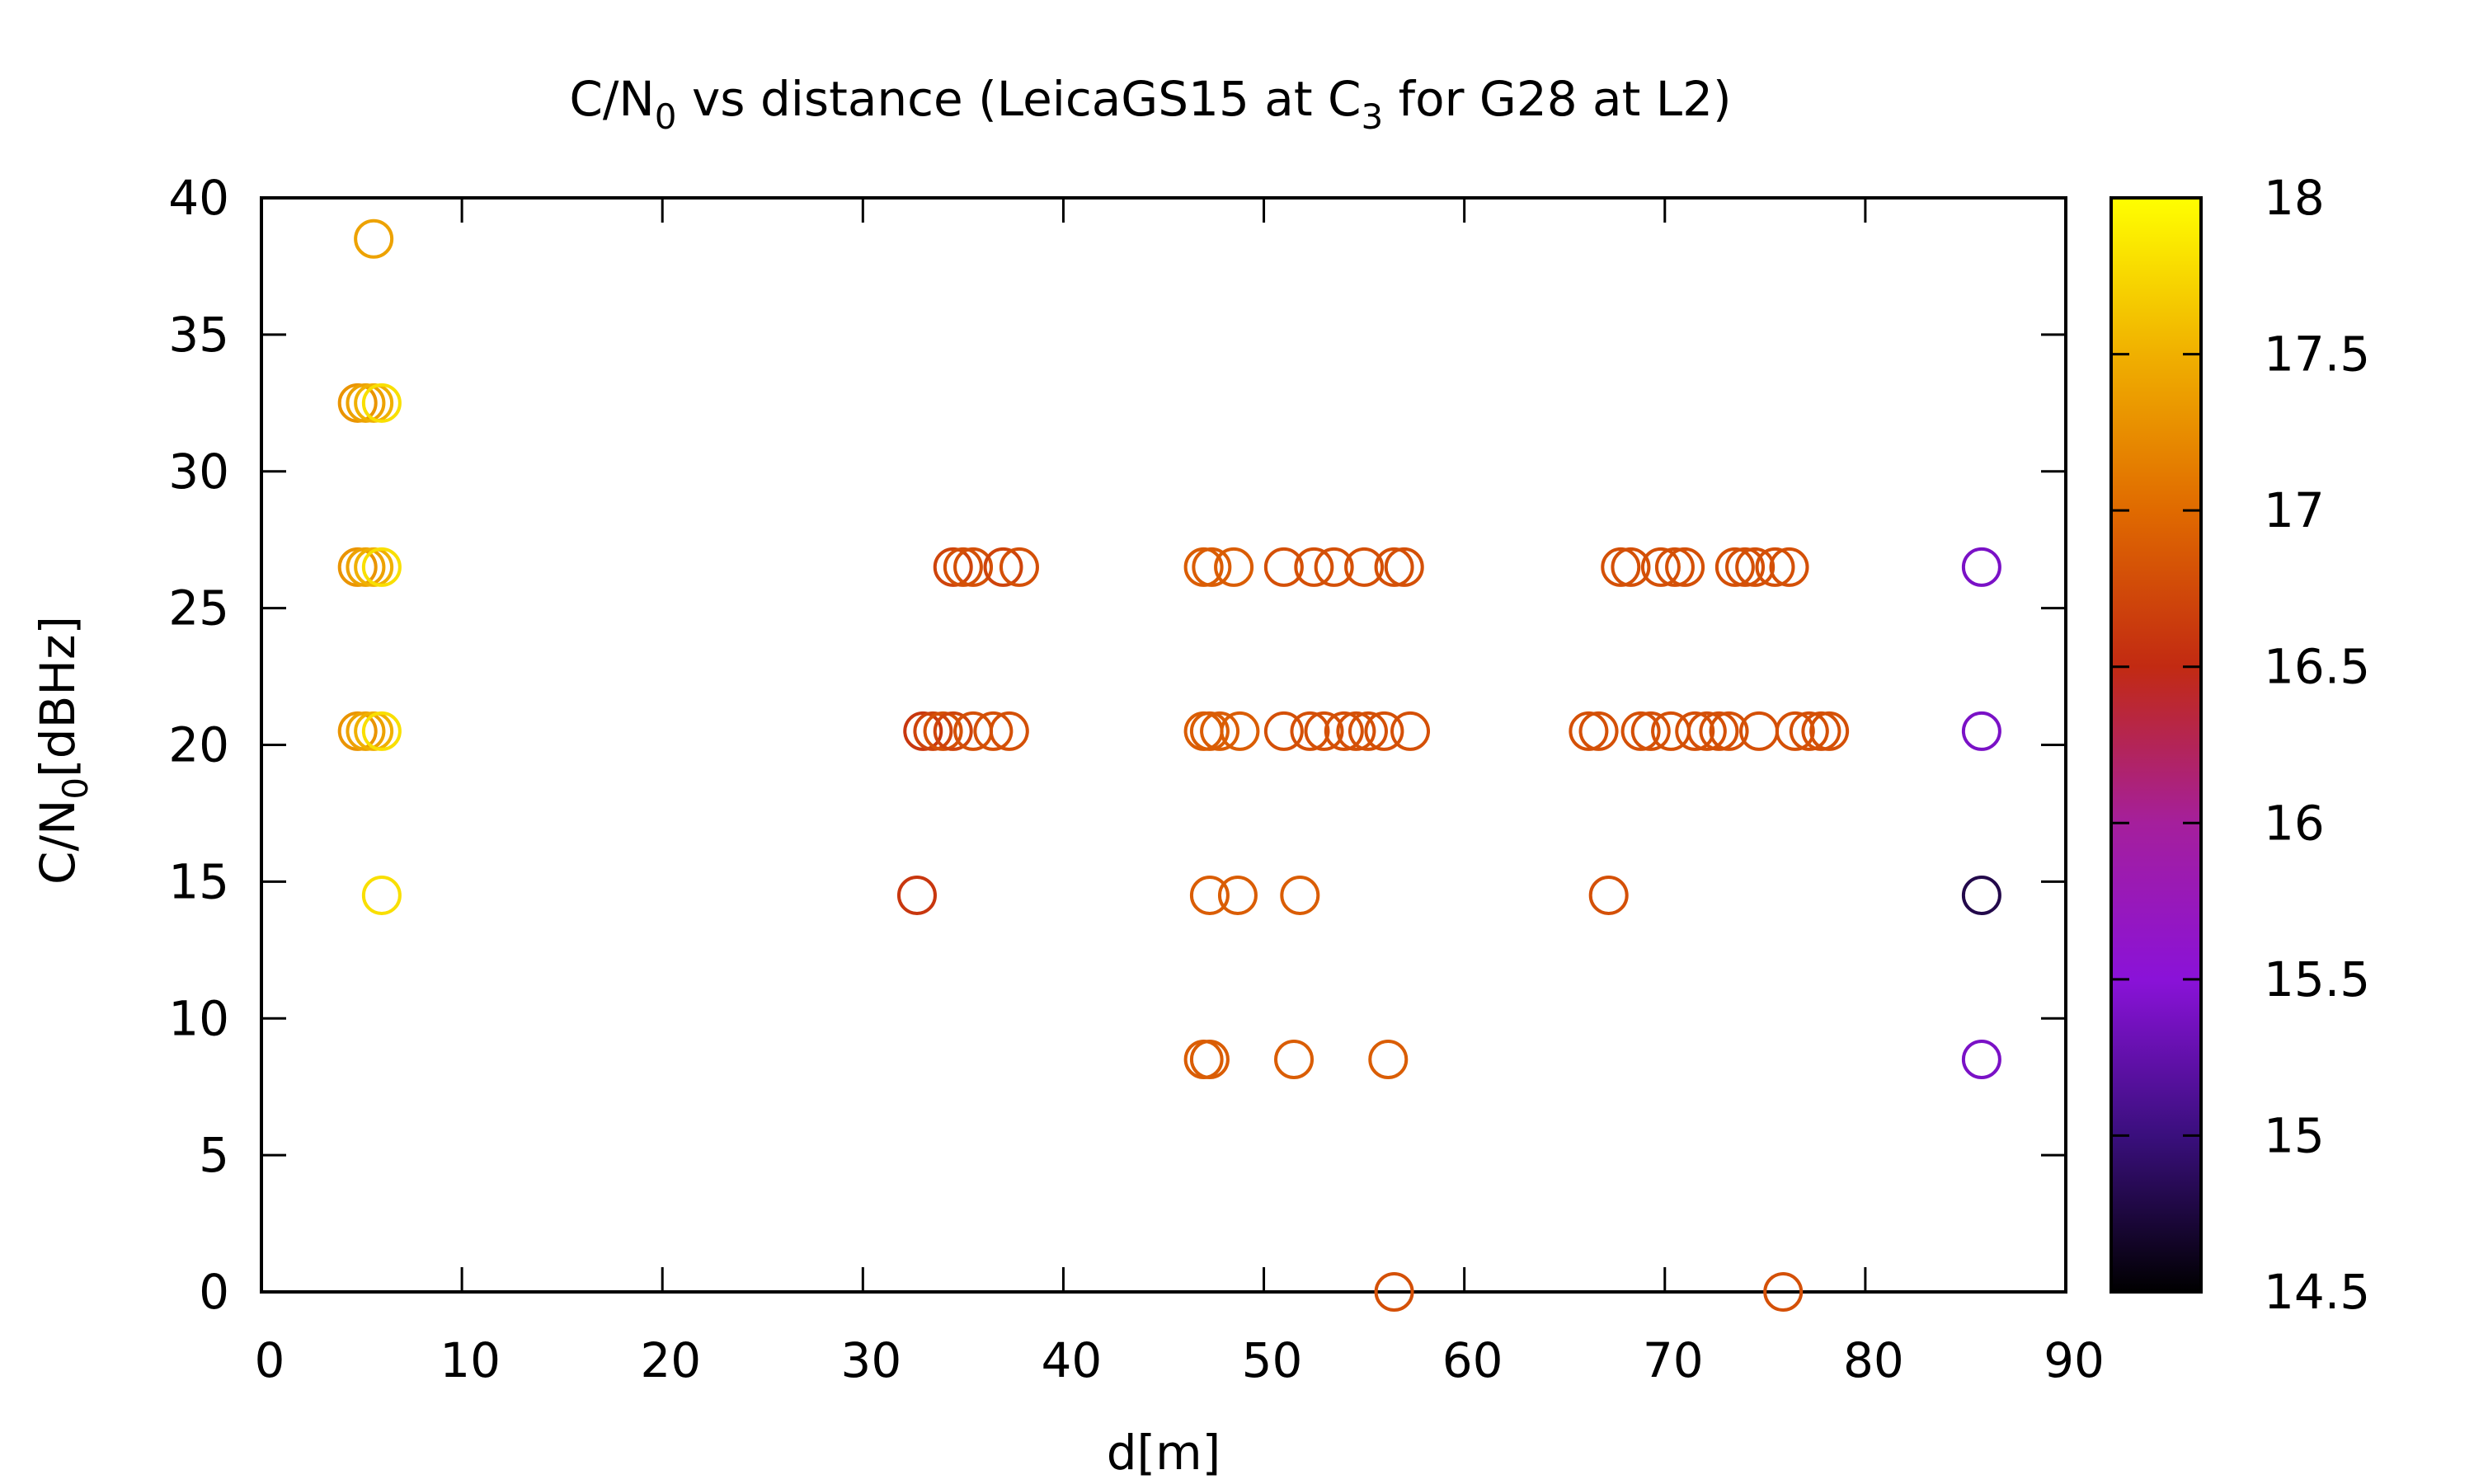 The height and width of the screenshot is (1484, 2474). What do you see at coordinates (2156, 745) in the screenshot?
I see `colorbar` at bounding box center [2156, 745].